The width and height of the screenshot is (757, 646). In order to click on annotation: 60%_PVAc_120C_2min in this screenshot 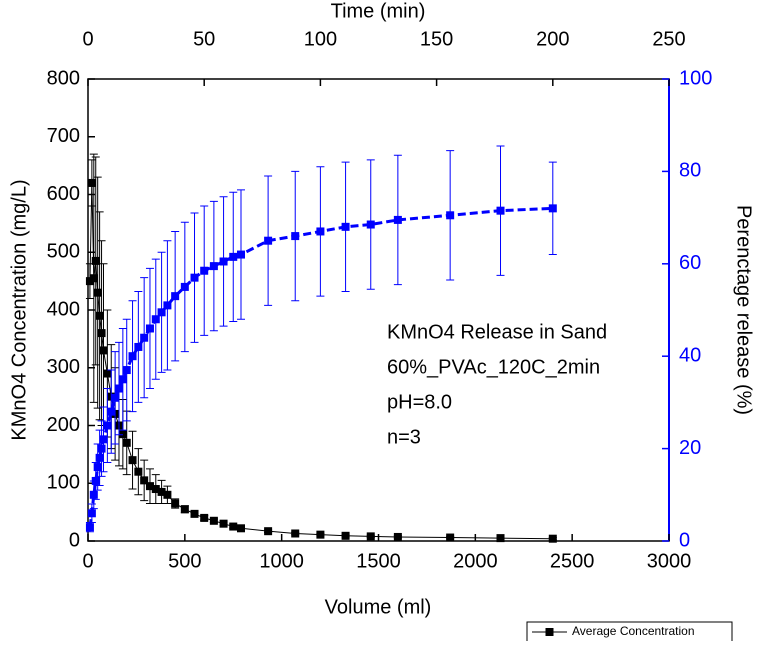, I will do `click(493, 367)`.